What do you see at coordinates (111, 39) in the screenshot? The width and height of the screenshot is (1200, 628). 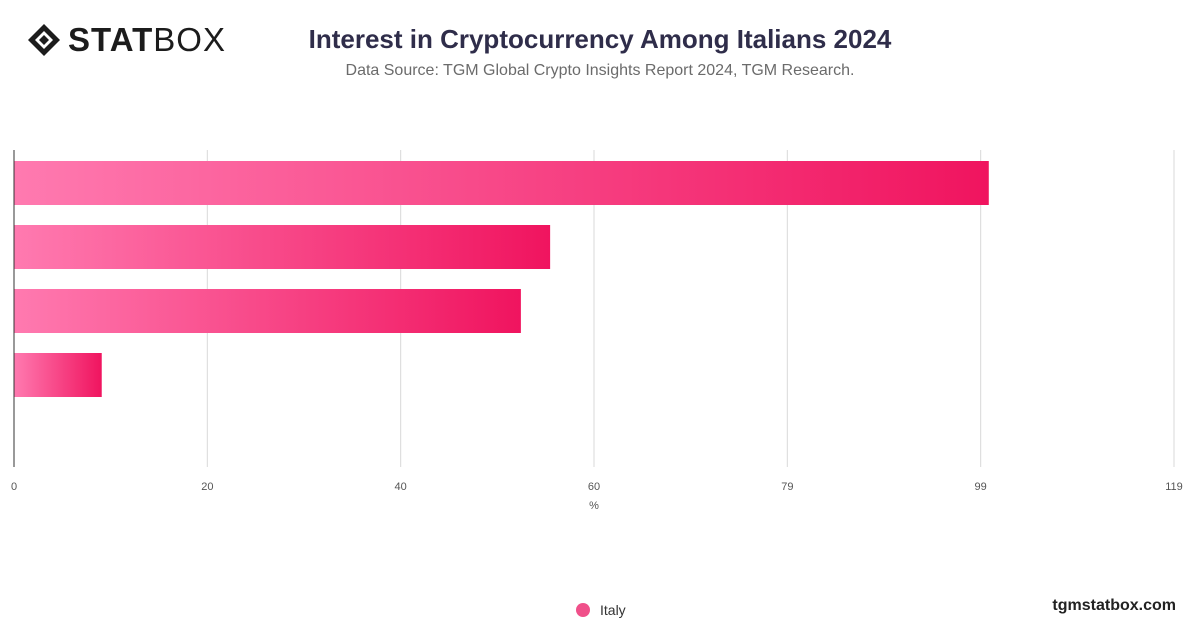 I see `logo-text-bold: STAT` at bounding box center [111, 39].